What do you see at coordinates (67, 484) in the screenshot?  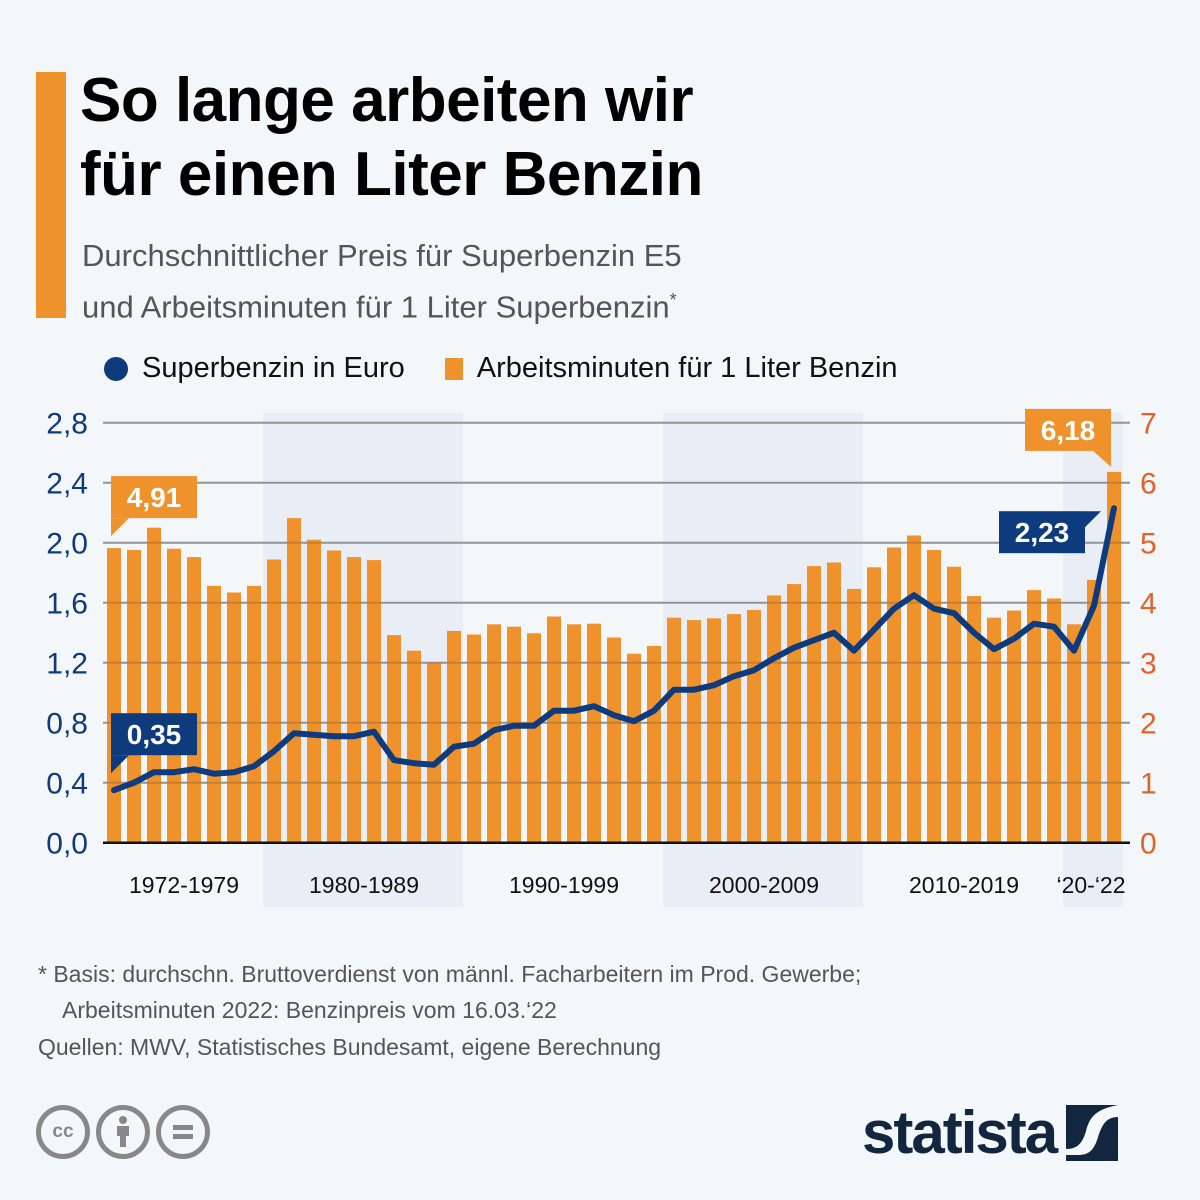 I see `left-axis-tick: 2,4` at bounding box center [67, 484].